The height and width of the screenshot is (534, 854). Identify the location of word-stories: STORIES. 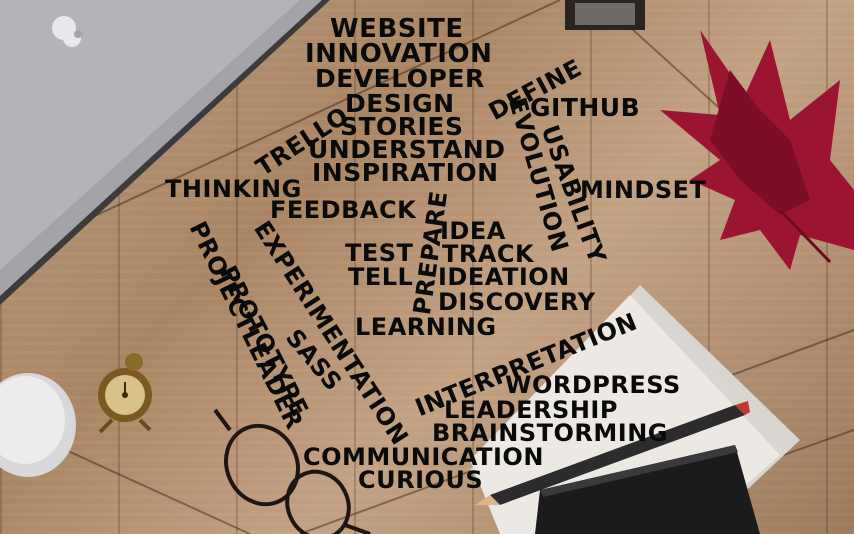
(402, 126).